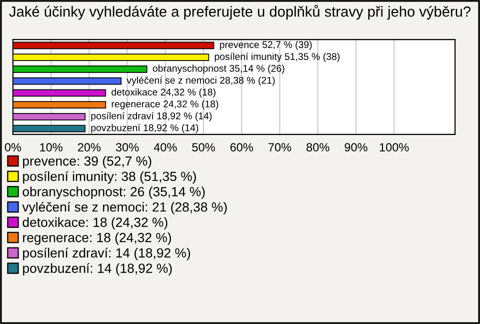 This screenshot has height=324, width=480. I want to click on x-tick-label: 20%, so click(89, 147).